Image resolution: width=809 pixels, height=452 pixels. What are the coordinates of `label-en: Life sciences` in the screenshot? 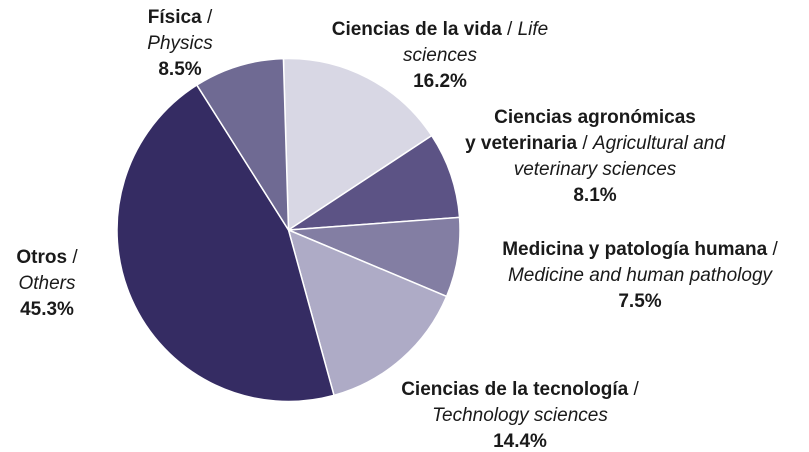 It's located at (476, 42).